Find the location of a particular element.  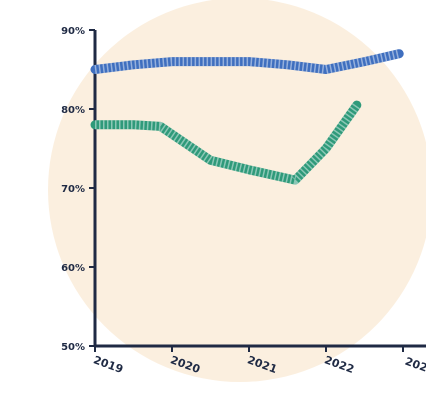

y-tick-label: 50% is located at coordinates (73, 347).